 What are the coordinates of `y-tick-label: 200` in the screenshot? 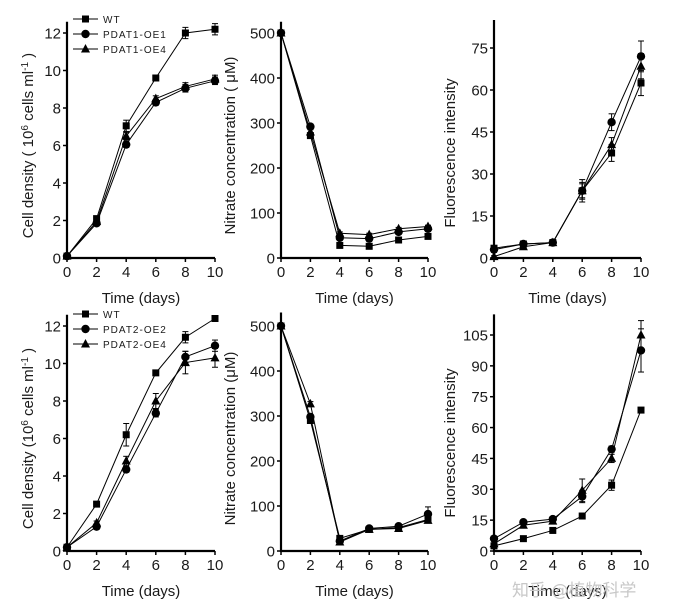 It's located at (262, 169).